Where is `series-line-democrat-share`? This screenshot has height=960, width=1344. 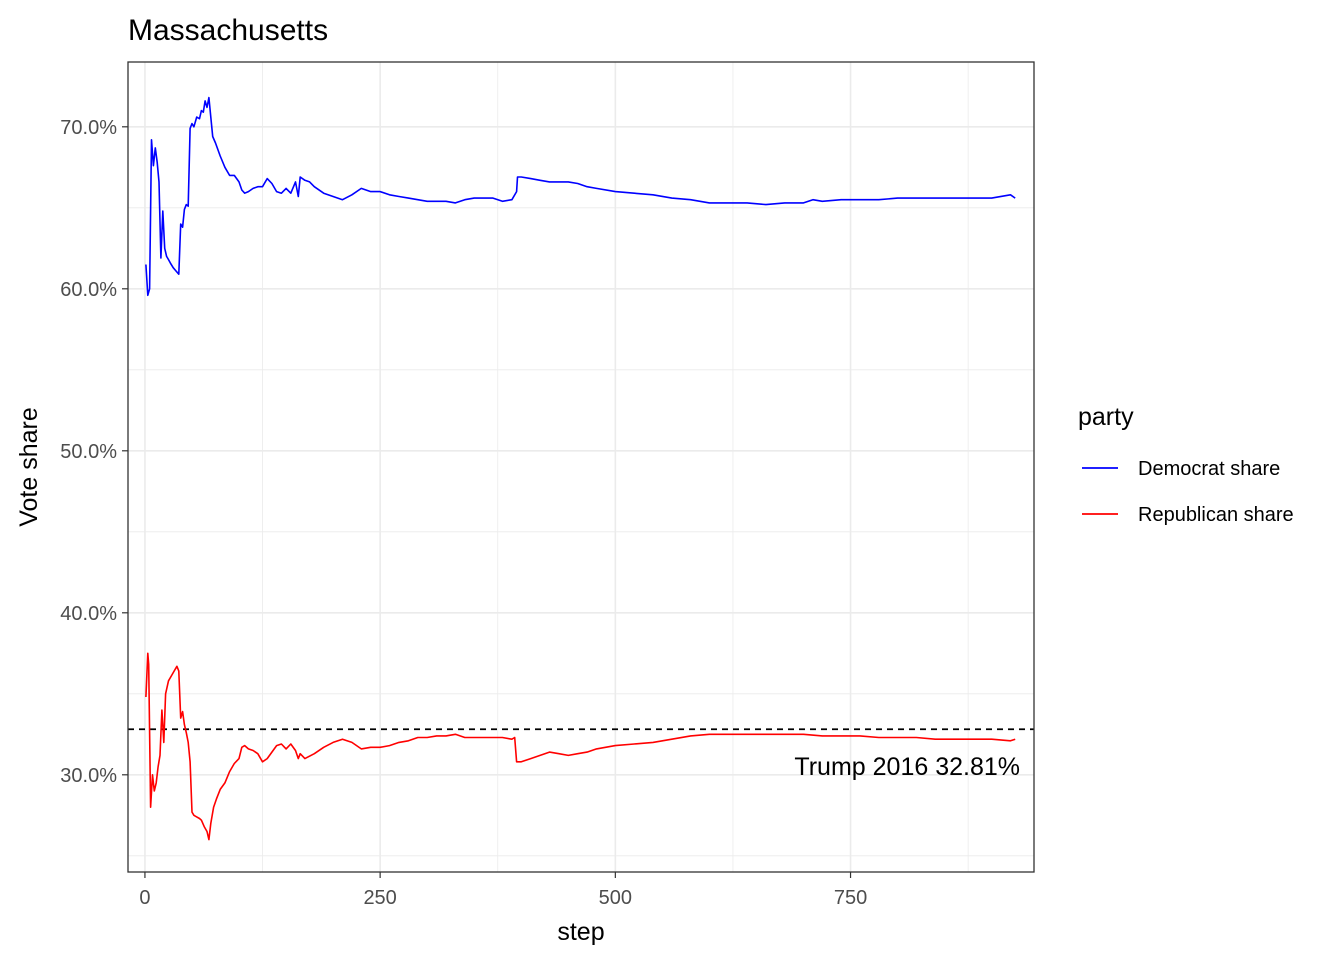
series-line-democrat-share is located at coordinates (580, 196).